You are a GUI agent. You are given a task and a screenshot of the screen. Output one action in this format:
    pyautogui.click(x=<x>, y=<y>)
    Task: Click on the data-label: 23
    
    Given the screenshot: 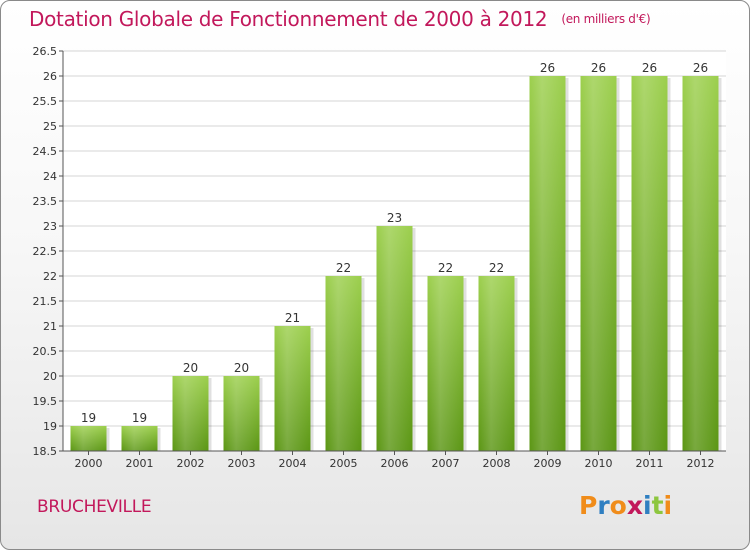 What is the action you would take?
    pyautogui.click(x=394, y=218)
    